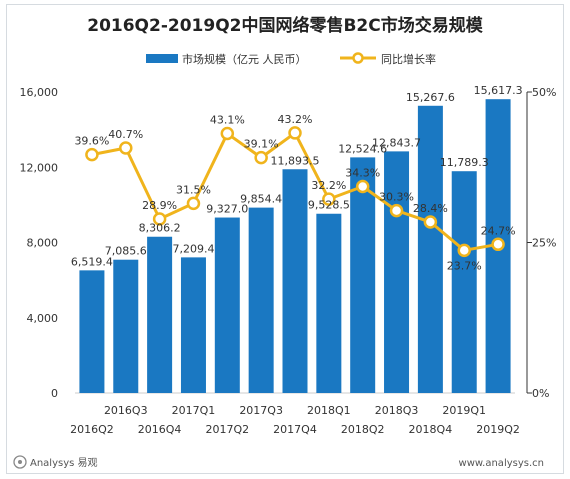 The image size is (570, 479). What do you see at coordinates (278, 462) in the screenshot?
I see `footer: Analysys 易观 www.analysys.cn` at bounding box center [278, 462].